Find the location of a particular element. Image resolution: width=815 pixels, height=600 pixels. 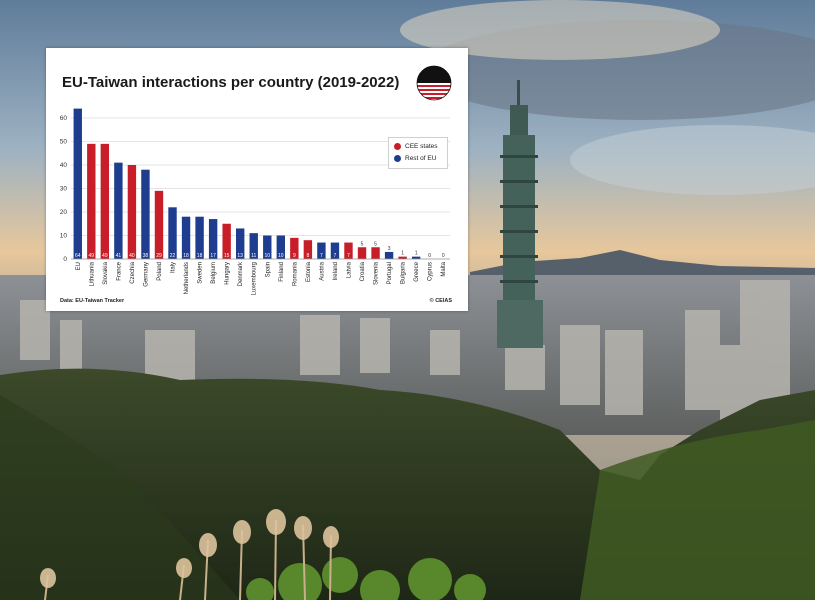

x-tick-label: Denmark is located at coordinates (241, 273).